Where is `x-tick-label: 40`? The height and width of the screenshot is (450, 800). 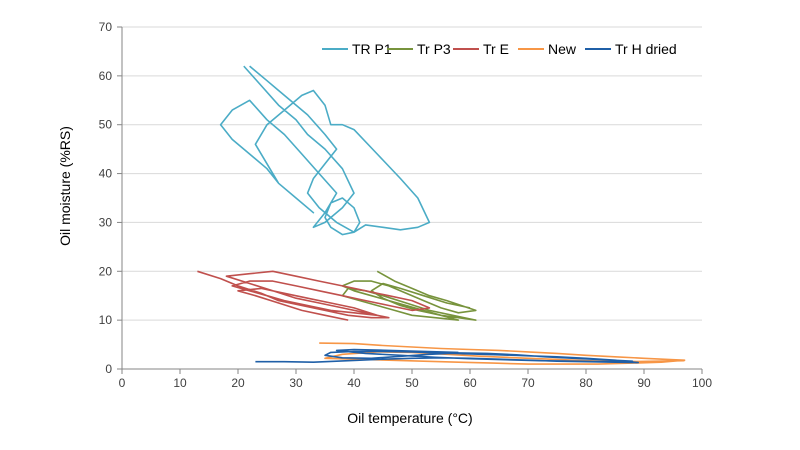 x-tick-label: 40 is located at coordinates (354, 383).